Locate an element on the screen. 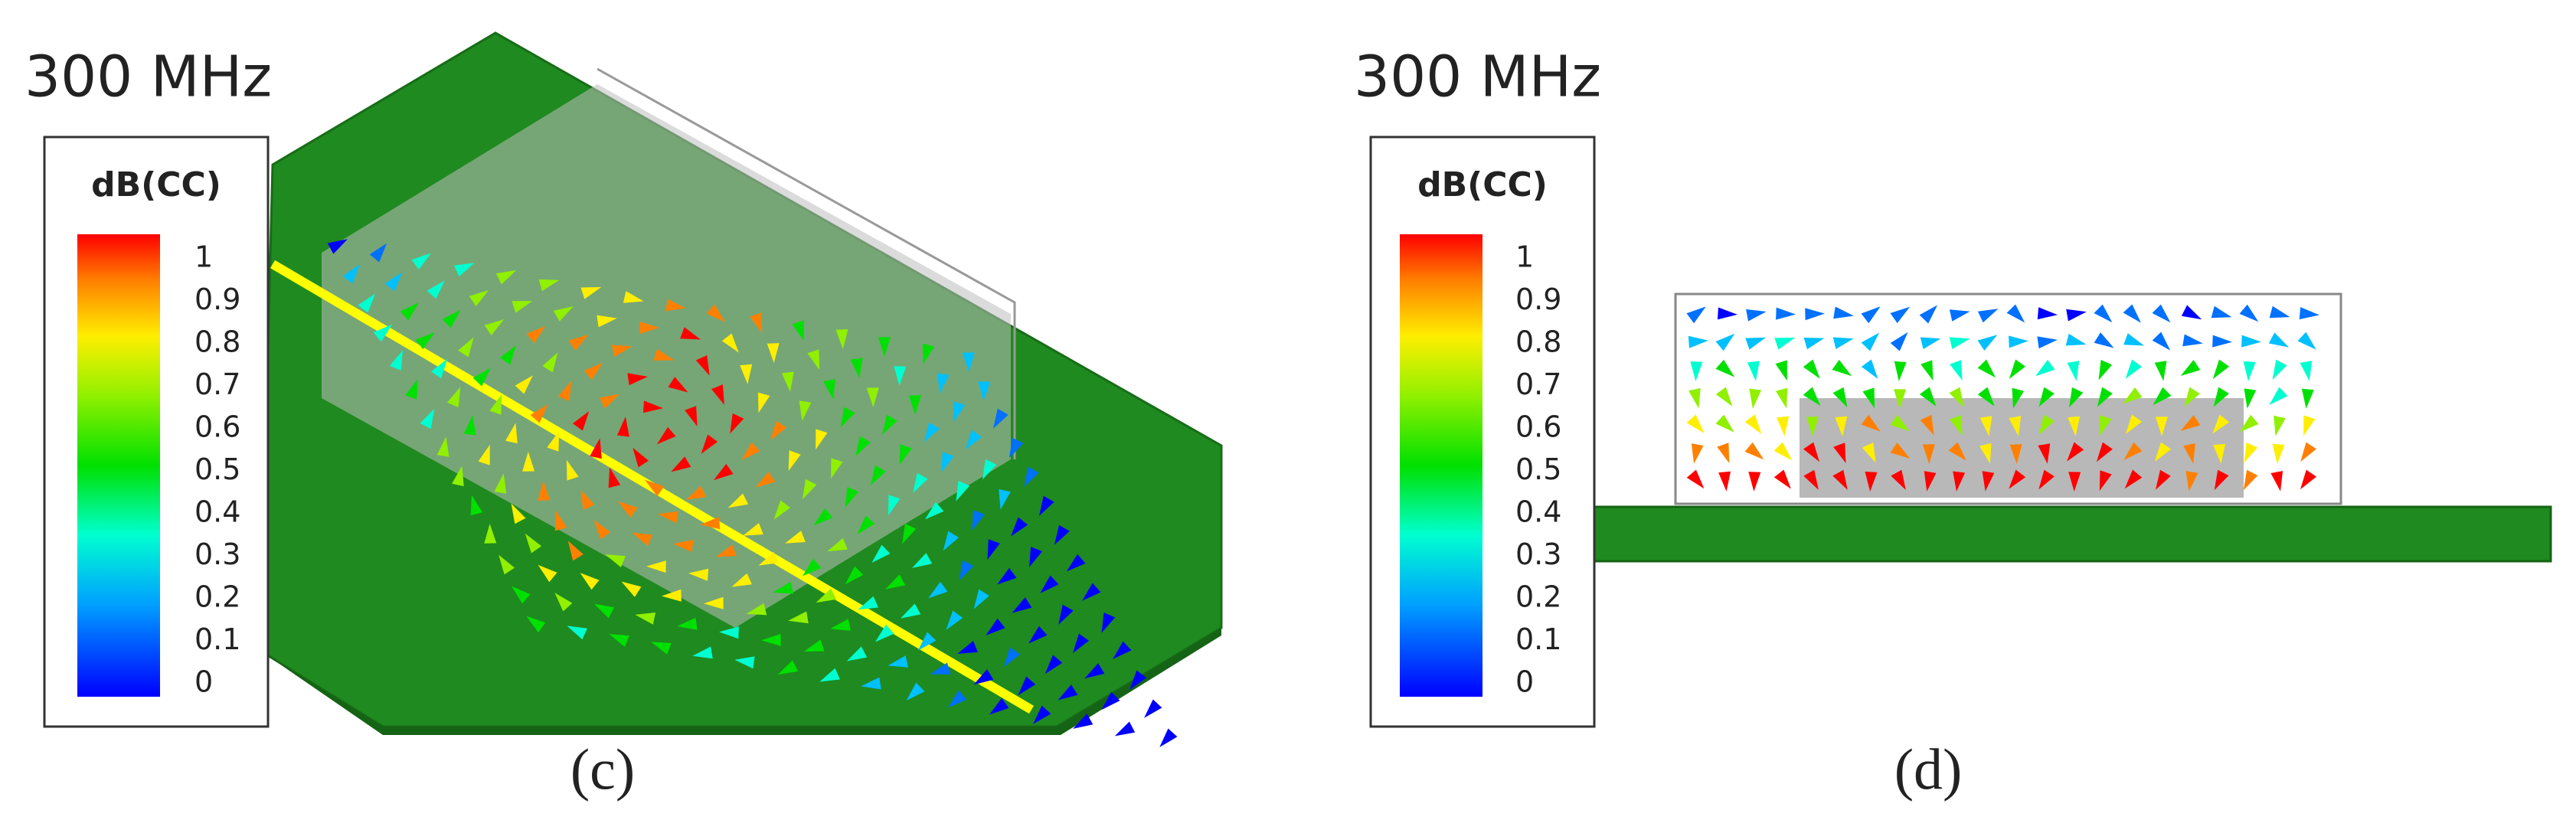 The image size is (2576, 833). colorbar-tick-label: 1 is located at coordinates (1524, 257).